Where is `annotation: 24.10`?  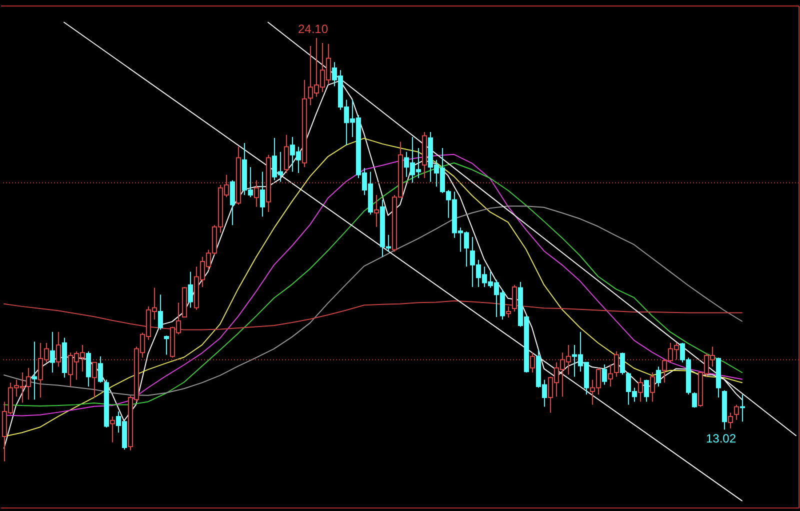 annotation: 24.10 is located at coordinates (313, 29).